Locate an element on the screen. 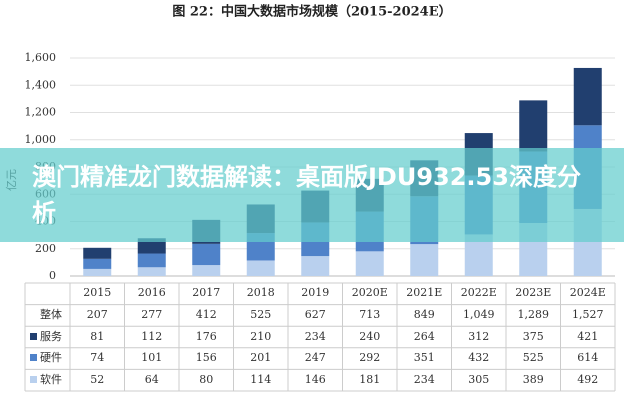 Image resolution: width=624 pixels, height=400 pixels. table-value: 412 is located at coordinates (206, 314).